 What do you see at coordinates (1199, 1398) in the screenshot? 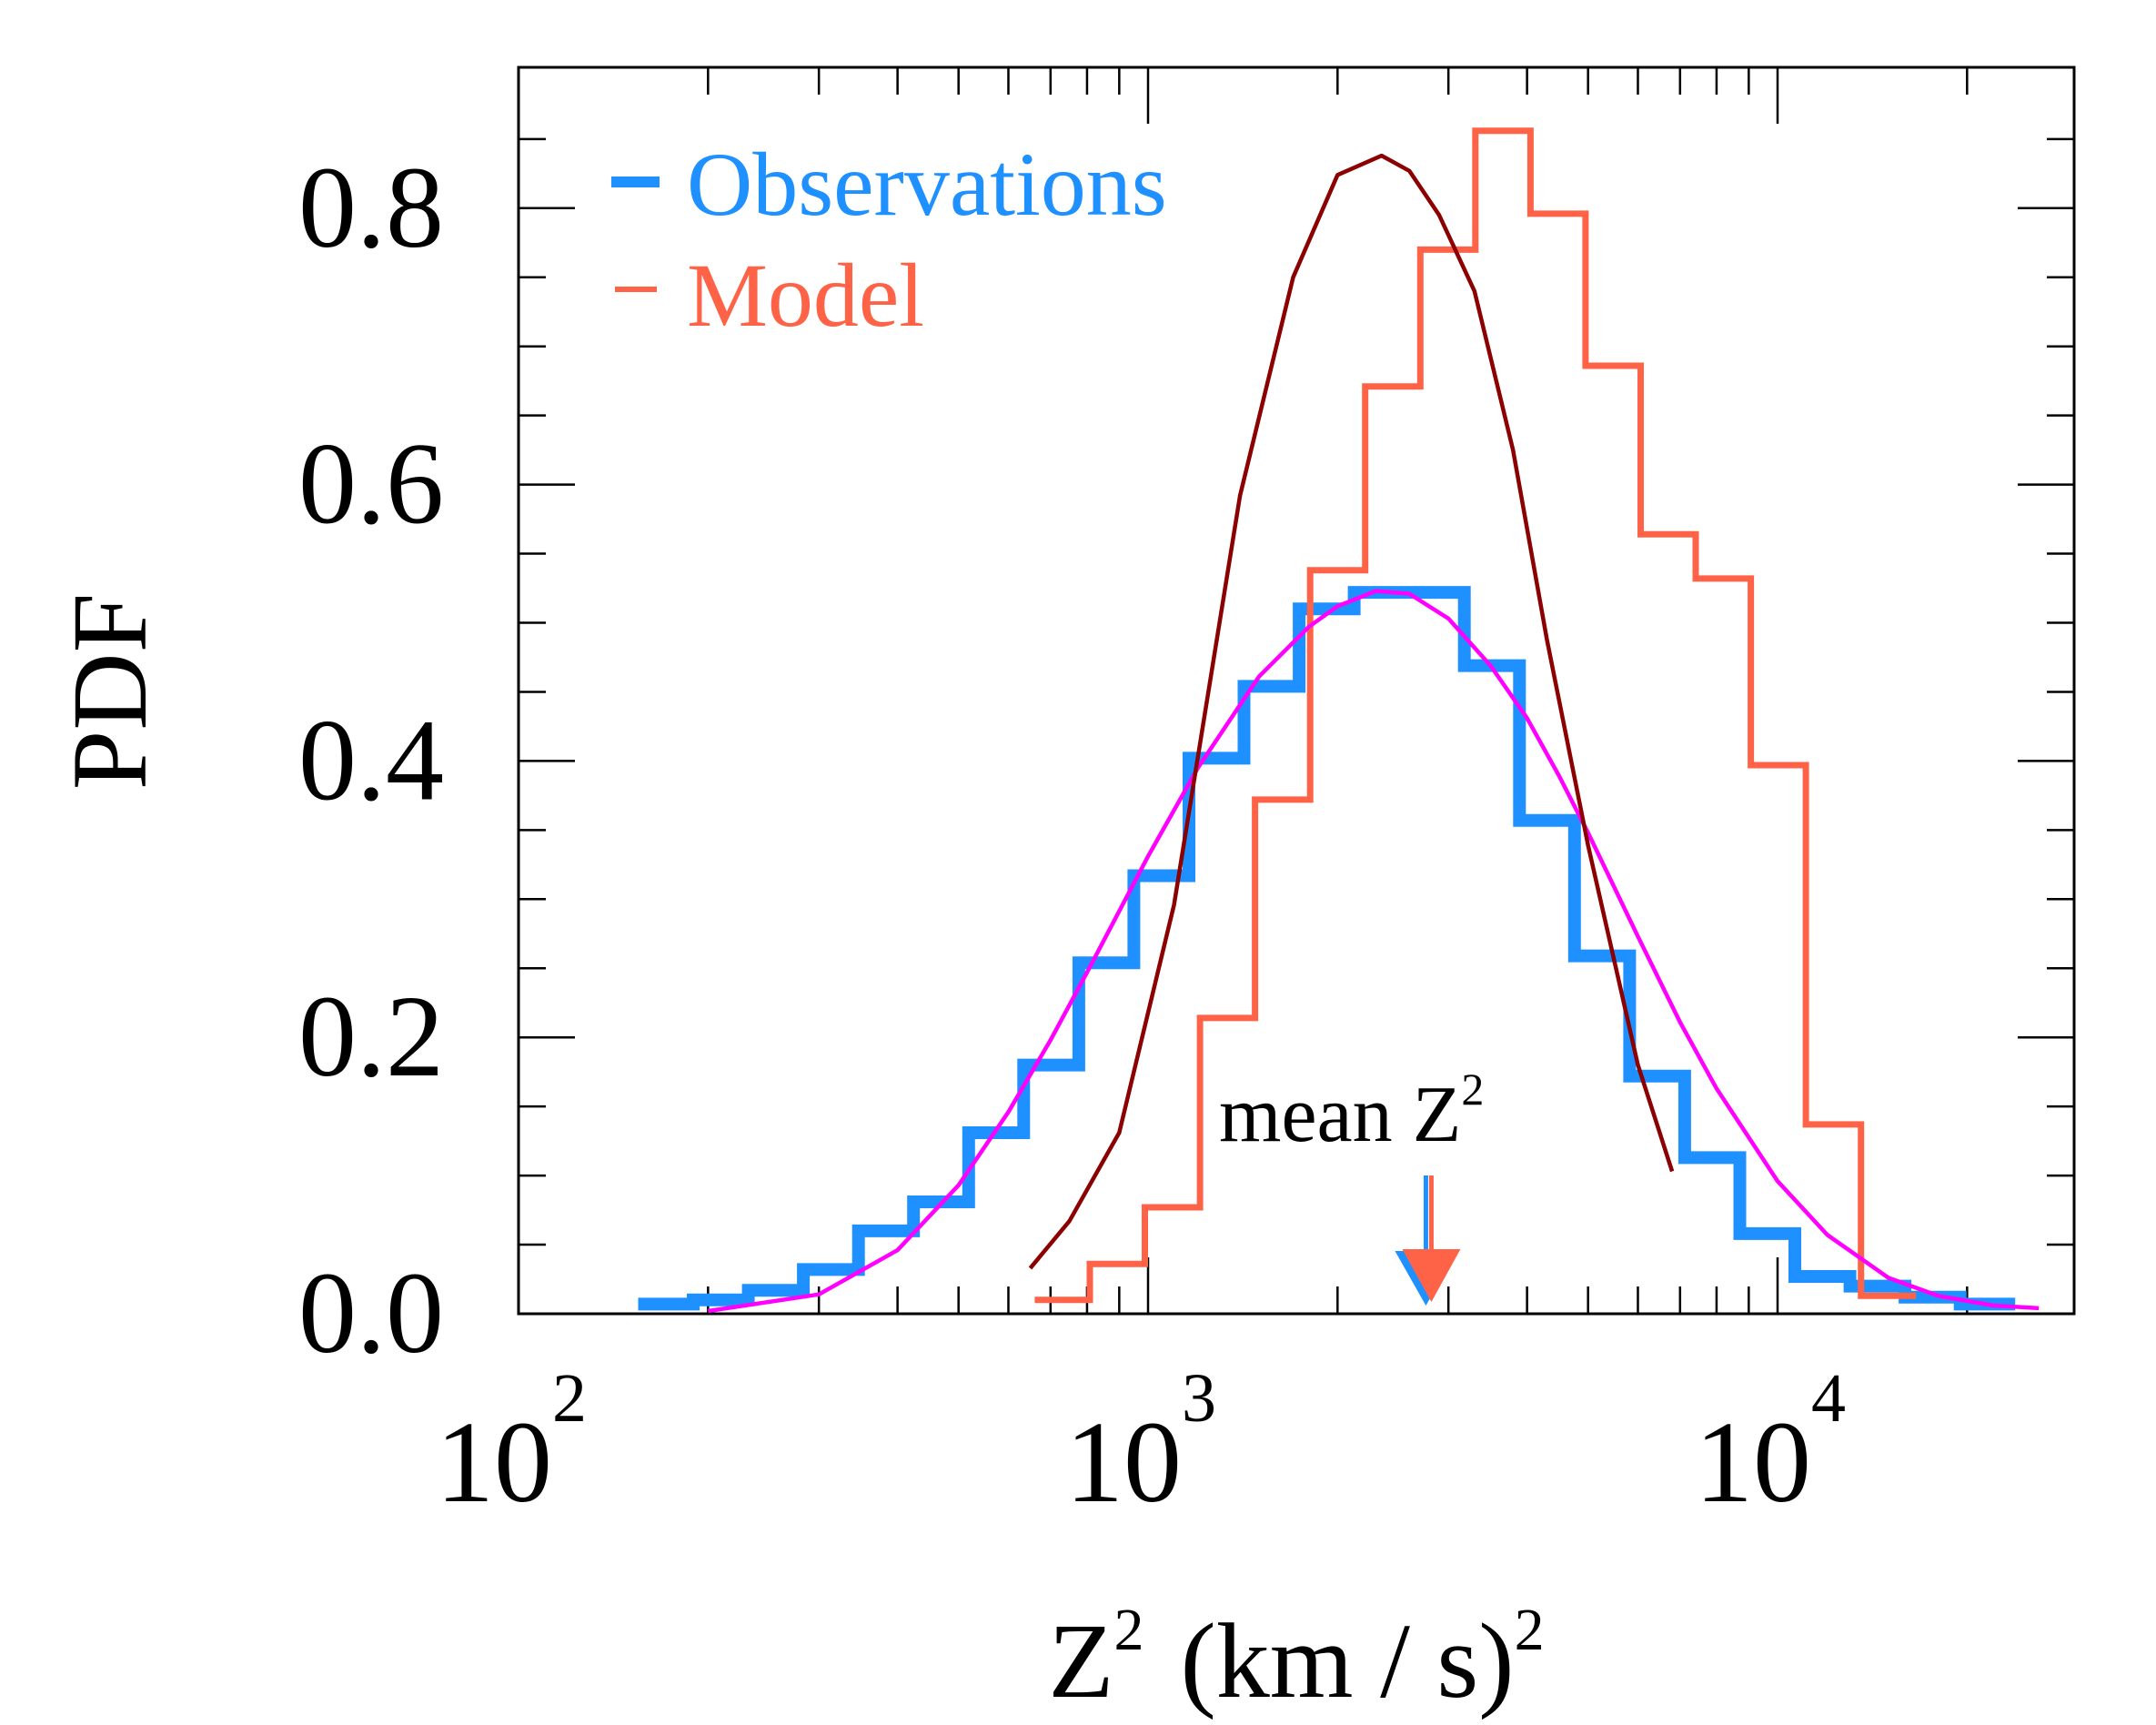
I see `x-tick-label-exp: 3` at bounding box center [1199, 1398].